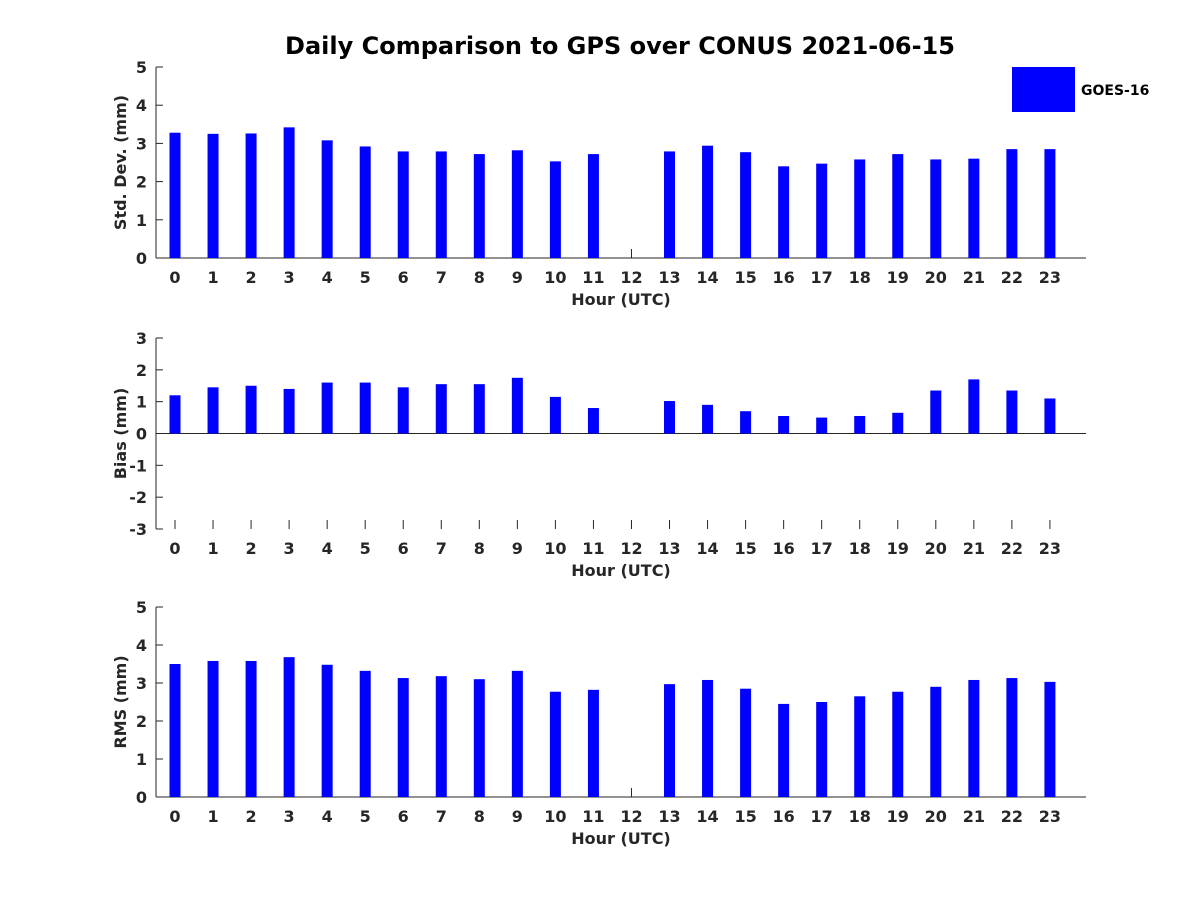  Describe the element at coordinates (441, 548) in the screenshot. I see `x-tick-label: 7` at that location.